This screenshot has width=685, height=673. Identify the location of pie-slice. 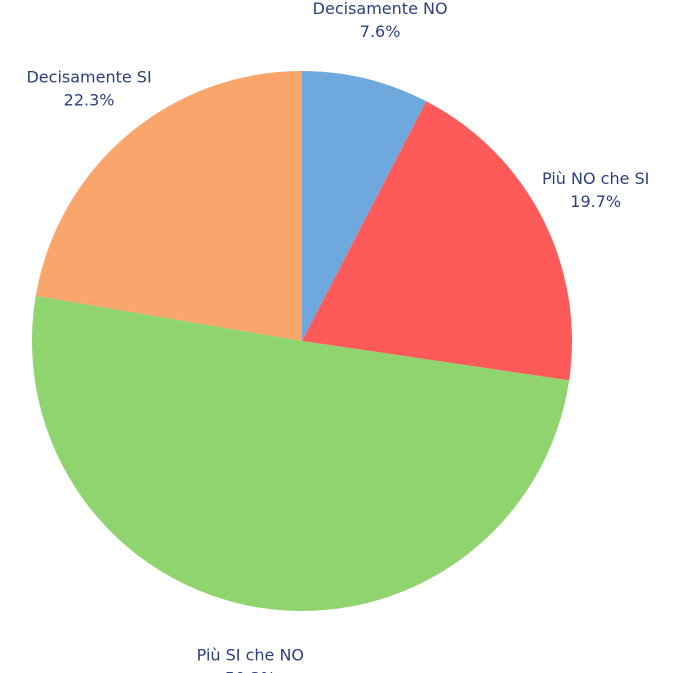
(364, 206).